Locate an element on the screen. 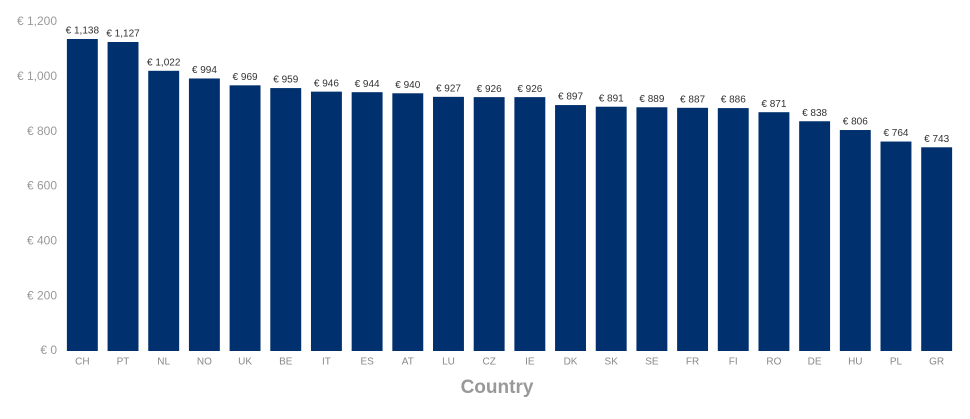 Image resolution: width=970 pixels, height=419 pixels. value-label: € 886 is located at coordinates (733, 100).